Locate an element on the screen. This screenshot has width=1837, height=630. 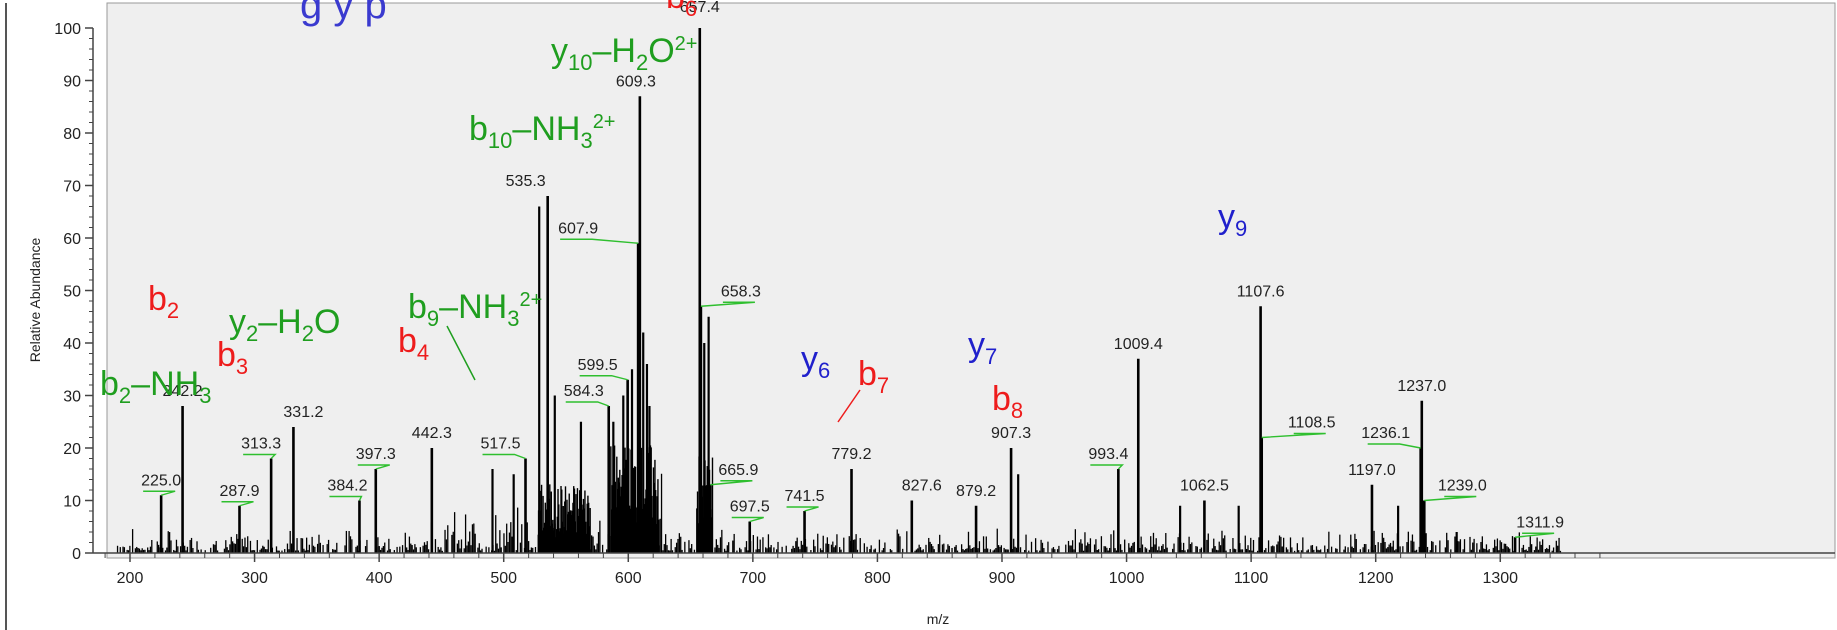
ion-annotation-y7: y7 is located at coordinates (982, 347).